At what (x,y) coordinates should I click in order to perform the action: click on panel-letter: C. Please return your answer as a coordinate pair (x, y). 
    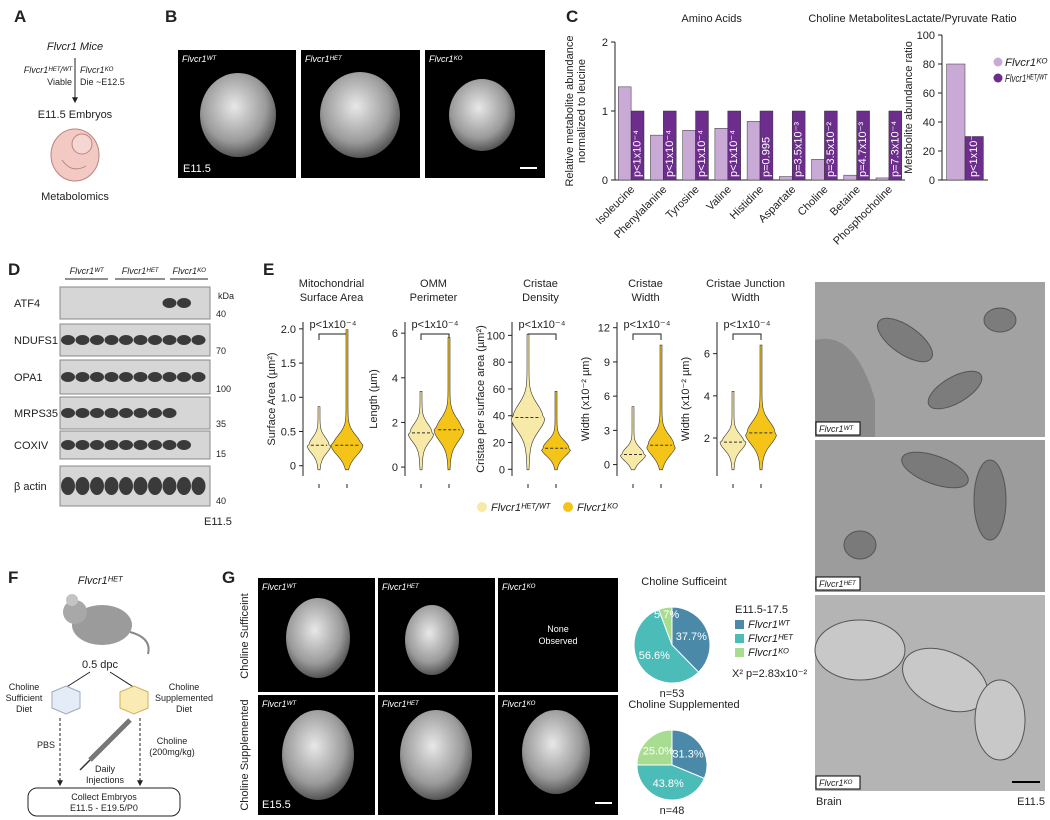
    Looking at the image, I should click on (572, 16).